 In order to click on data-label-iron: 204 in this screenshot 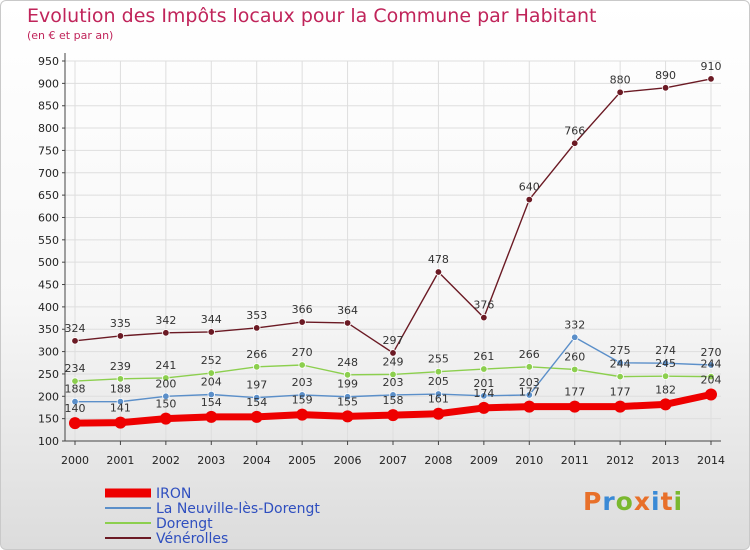, I will do `click(711, 380)`.